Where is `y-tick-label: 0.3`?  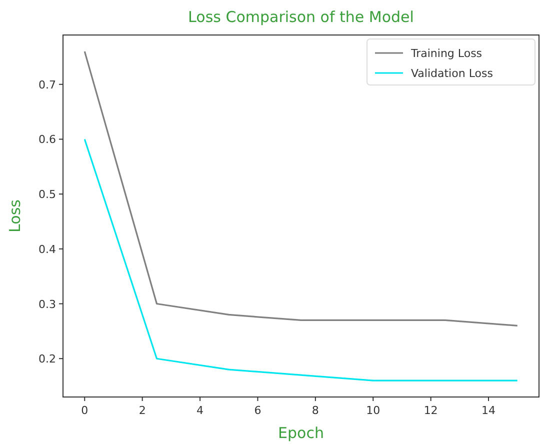
y-tick-label: 0.3 is located at coordinates (47, 304).